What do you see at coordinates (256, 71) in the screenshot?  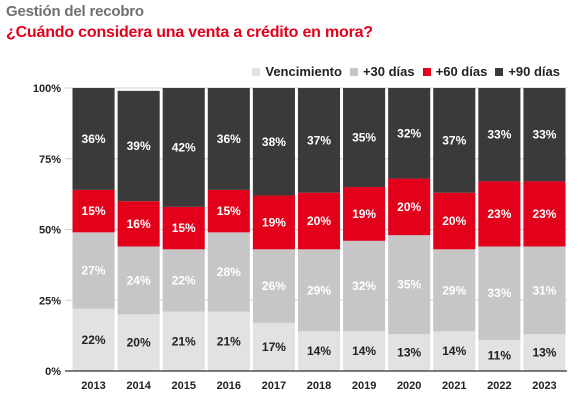 I see `legend-swatch-vencimiento` at bounding box center [256, 71].